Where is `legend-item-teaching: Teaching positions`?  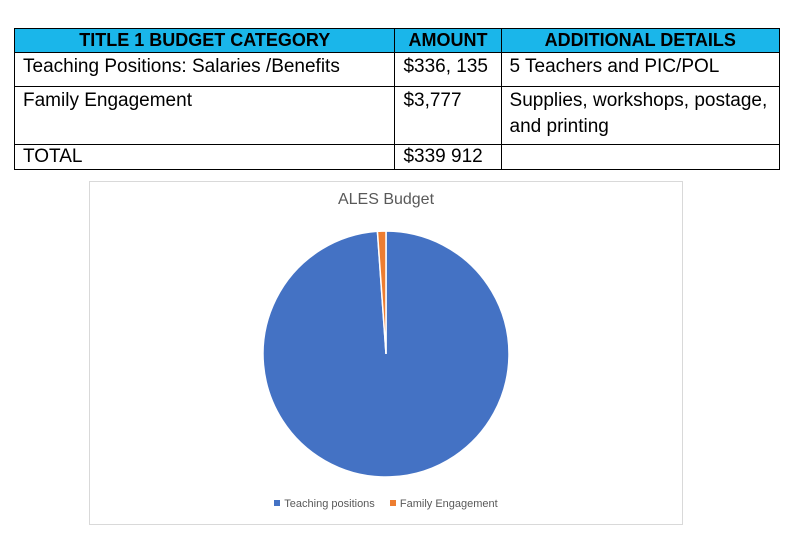
legend-item-teaching: Teaching positions is located at coordinates (324, 504).